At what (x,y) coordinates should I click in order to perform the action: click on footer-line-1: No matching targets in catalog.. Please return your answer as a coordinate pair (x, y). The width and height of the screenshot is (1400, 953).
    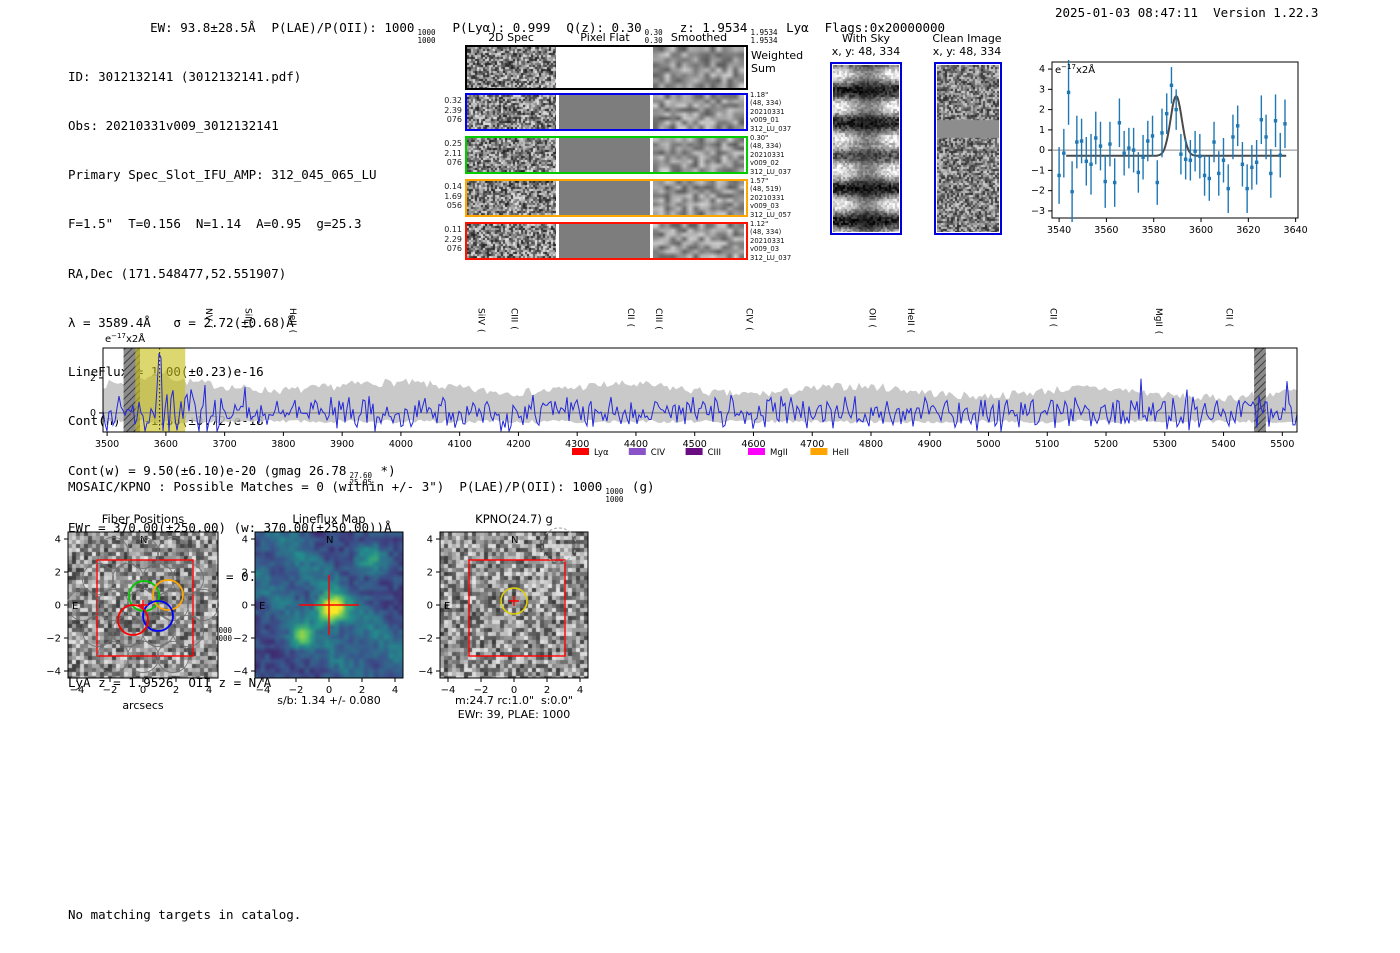
    Looking at the image, I should click on (185, 914).